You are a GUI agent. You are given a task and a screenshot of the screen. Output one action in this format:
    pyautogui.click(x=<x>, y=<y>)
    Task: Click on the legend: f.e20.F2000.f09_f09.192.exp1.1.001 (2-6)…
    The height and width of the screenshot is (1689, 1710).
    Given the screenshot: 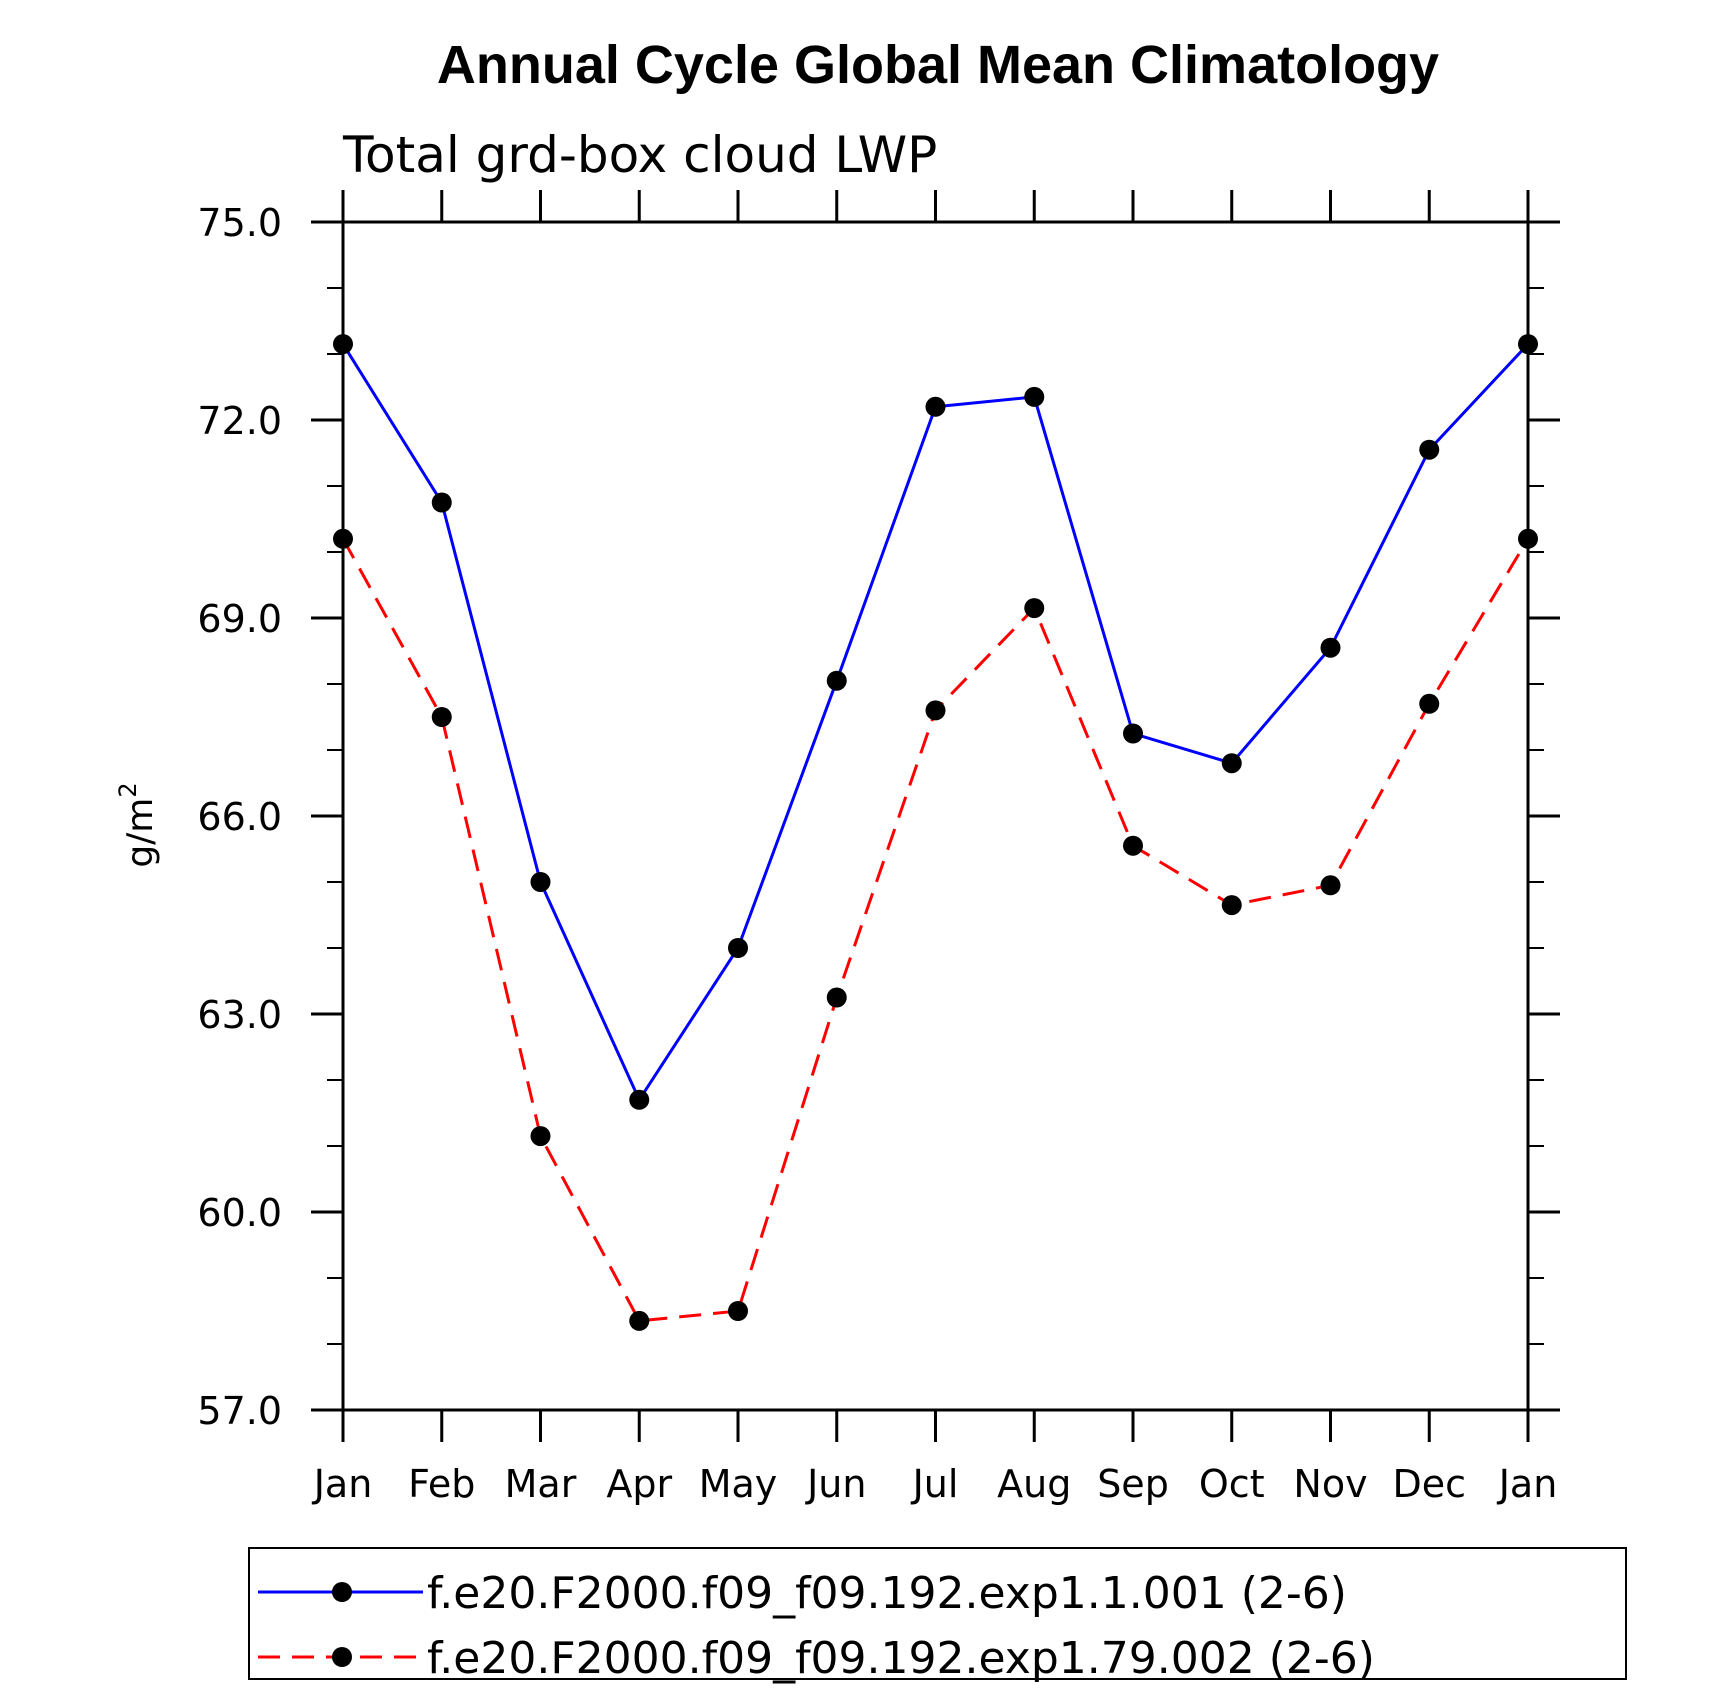 What is the action you would take?
    pyautogui.click(x=937, y=1615)
    